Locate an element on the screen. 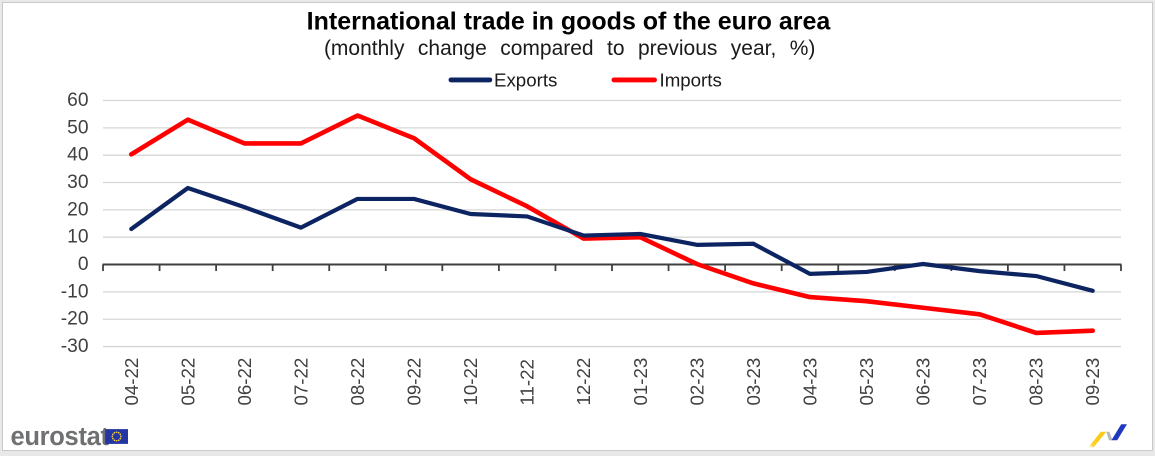  svg-text: Exports is located at coordinates (525, 79).